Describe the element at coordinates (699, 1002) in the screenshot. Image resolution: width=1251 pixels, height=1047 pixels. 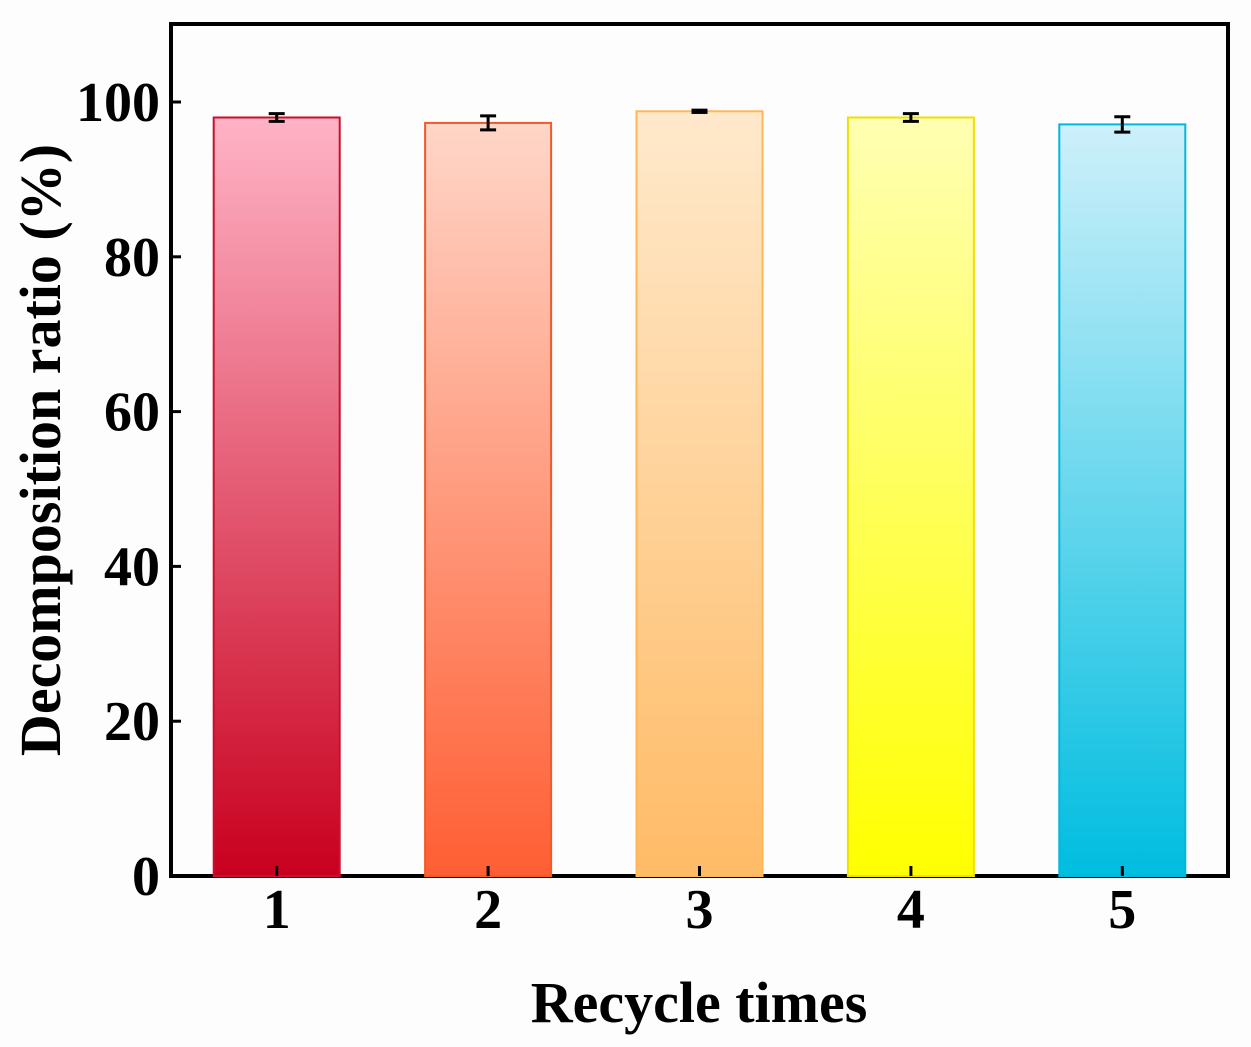
I see `x-axis-label: Recycle times` at that location.